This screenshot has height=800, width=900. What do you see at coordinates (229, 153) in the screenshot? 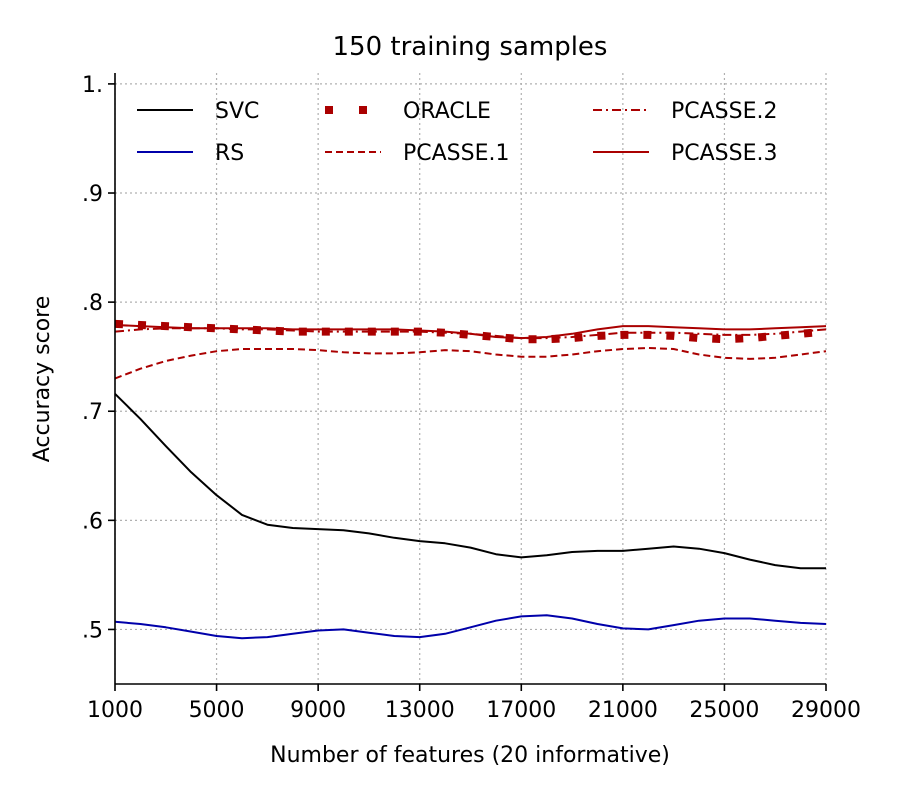
I see `legend-label-rs: RS` at bounding box center [229, 153].